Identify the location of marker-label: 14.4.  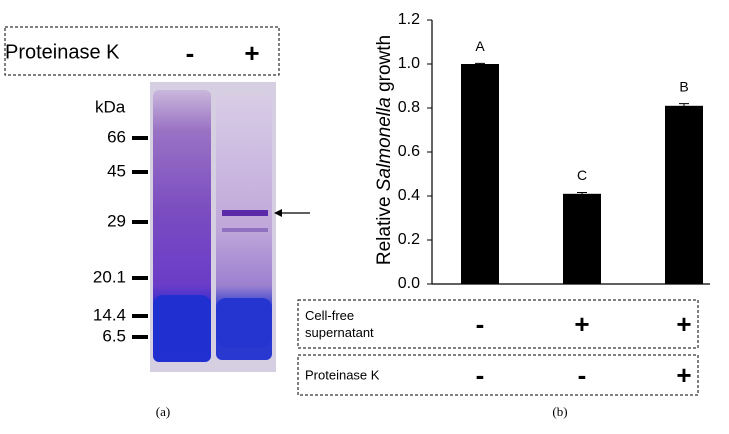
(109, 314).